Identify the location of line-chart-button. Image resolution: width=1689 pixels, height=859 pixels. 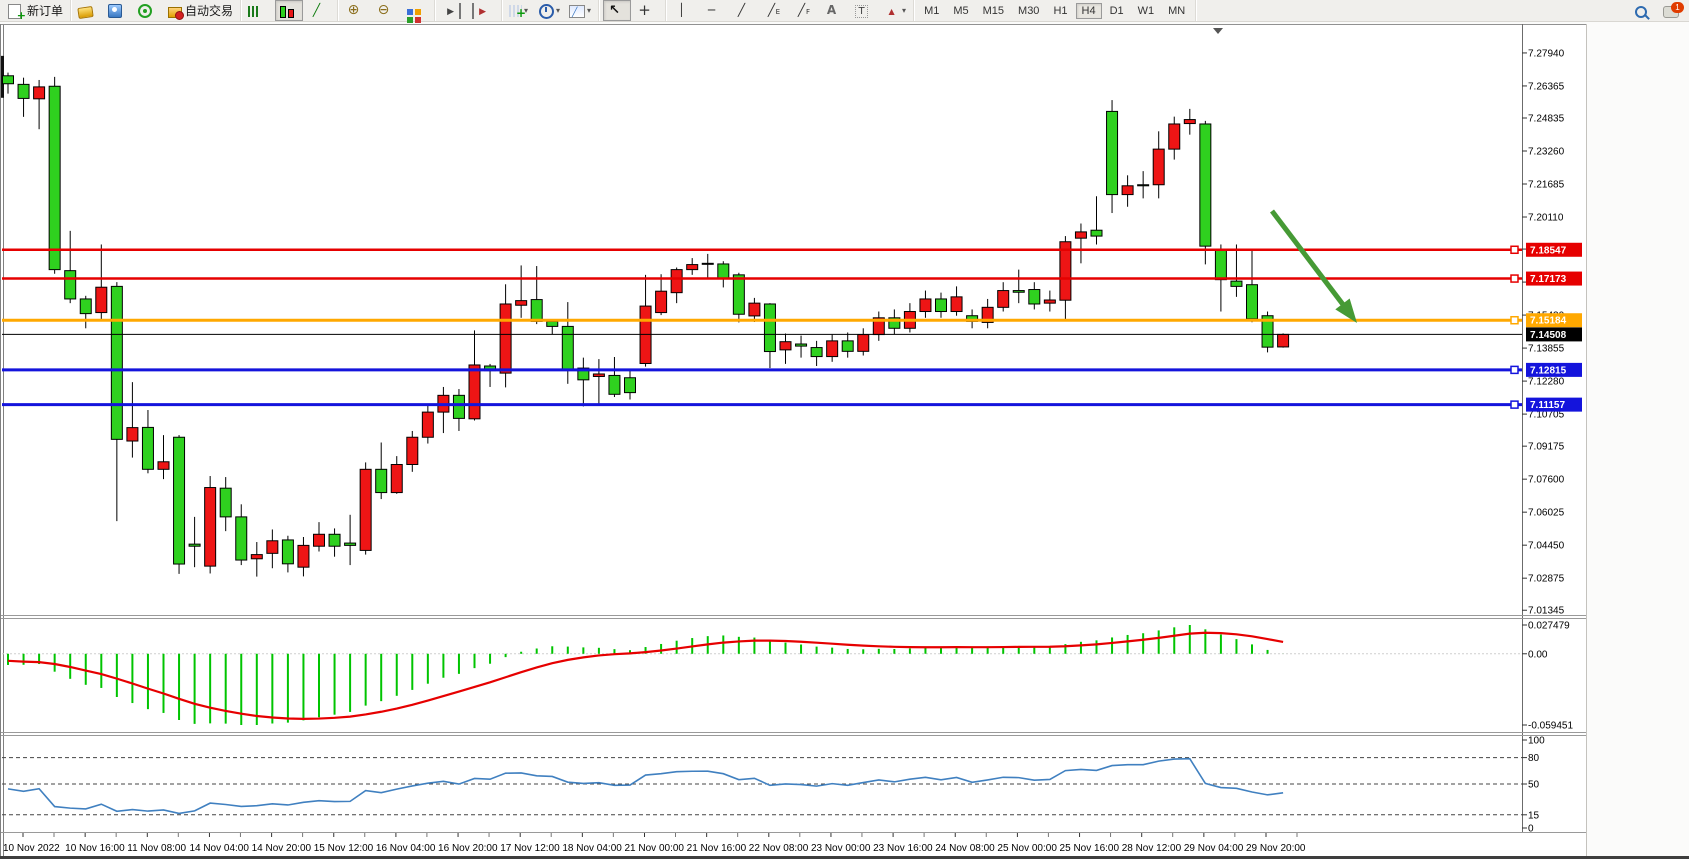
(319, 10).